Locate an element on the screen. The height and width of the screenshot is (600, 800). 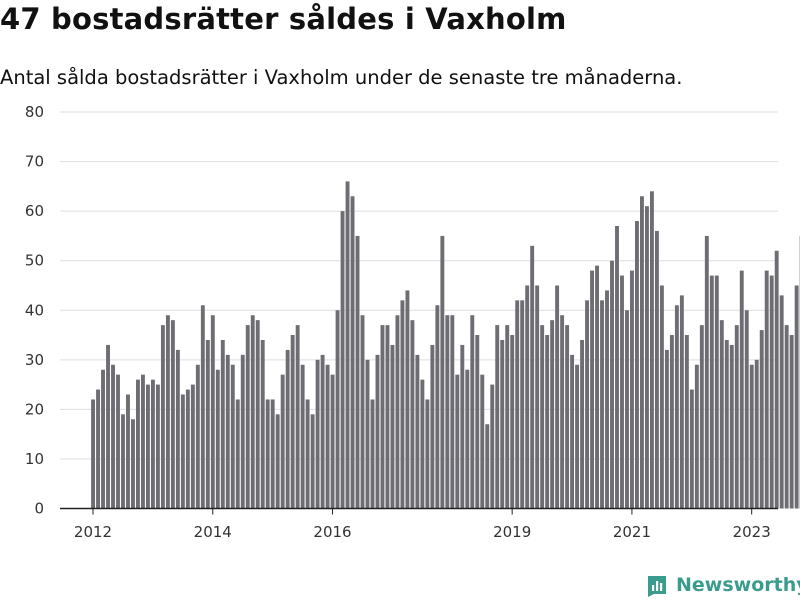
x-tick-label: 2014 is located at coordinates (213, 532).